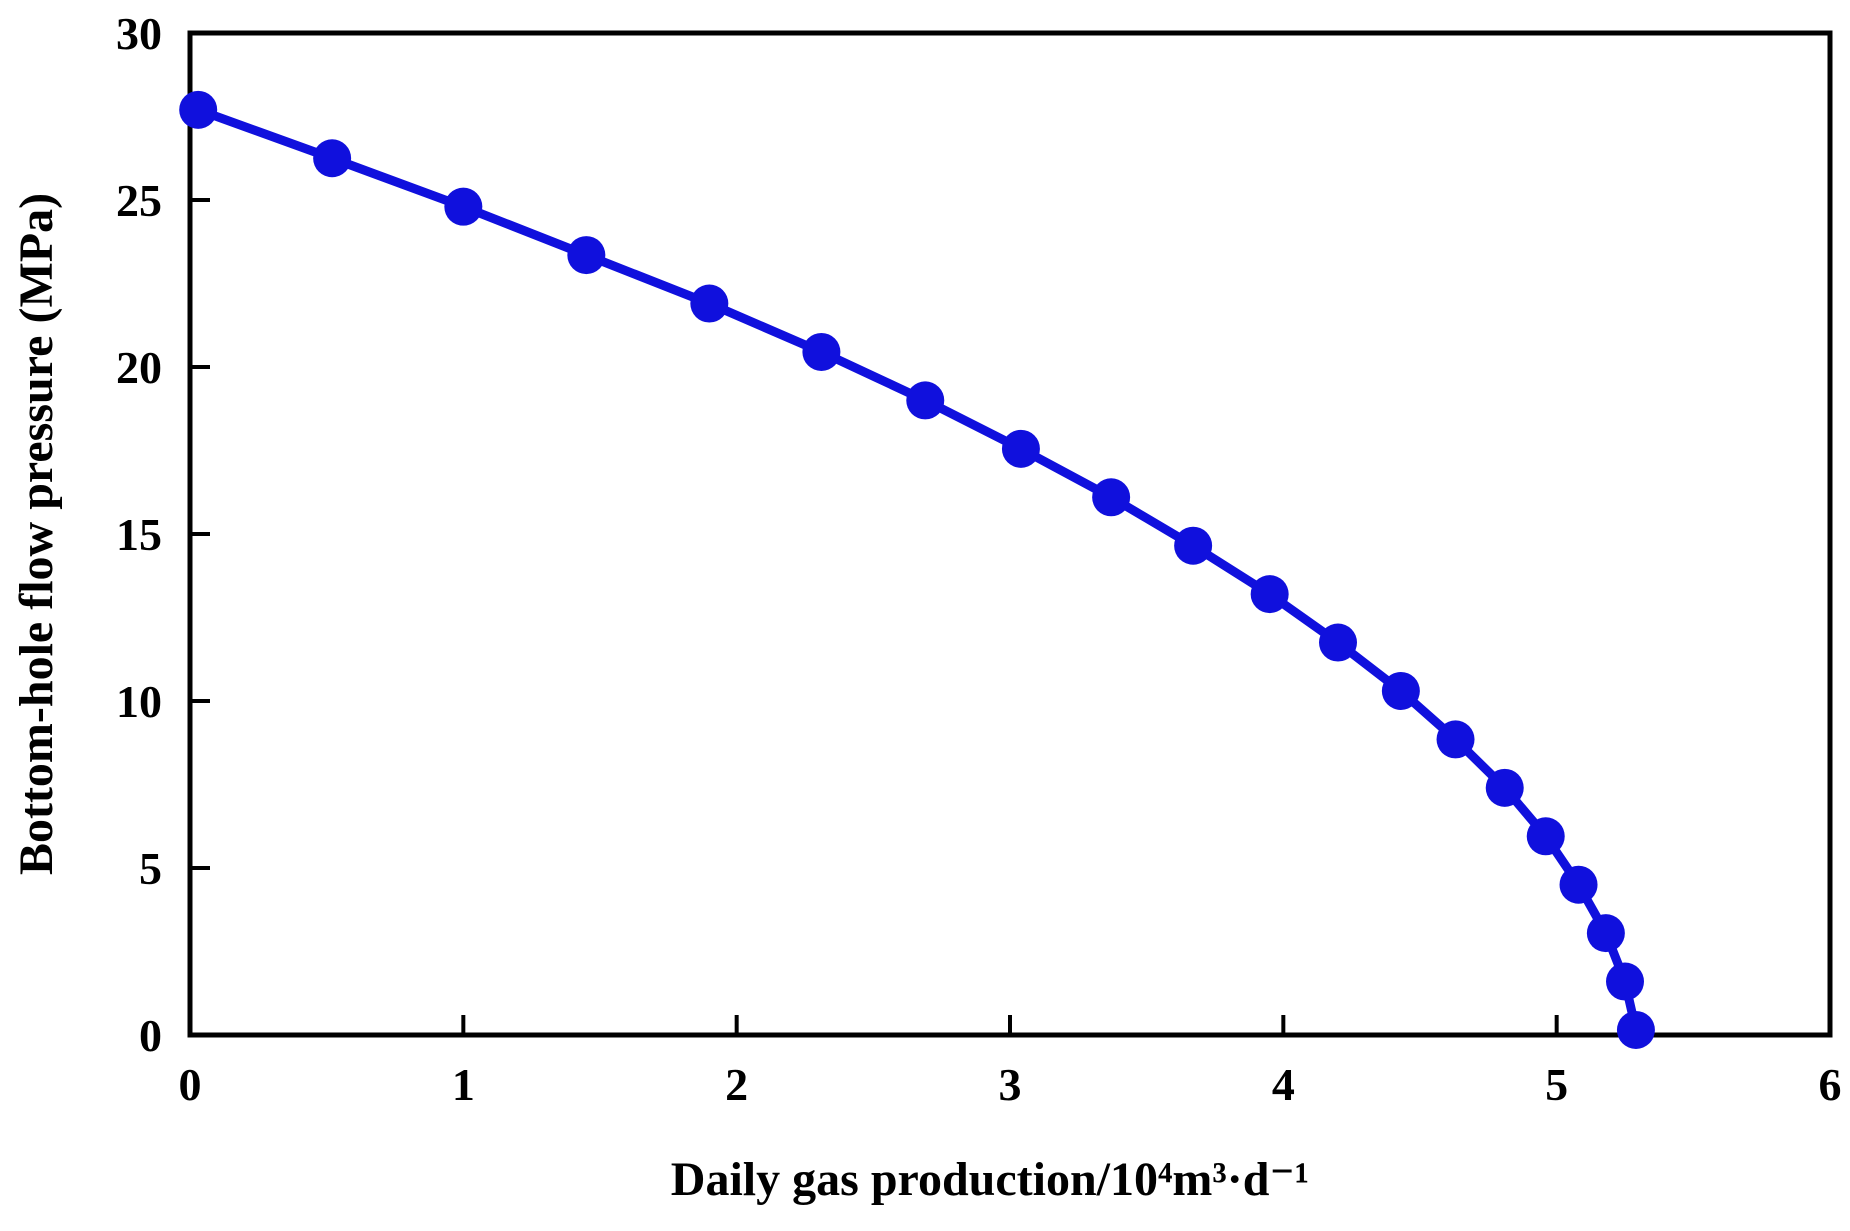 Image resolution: width=1850 pixels, height=1231 pixels. I want to click on y-tick-label: 10, so click(139, 701).